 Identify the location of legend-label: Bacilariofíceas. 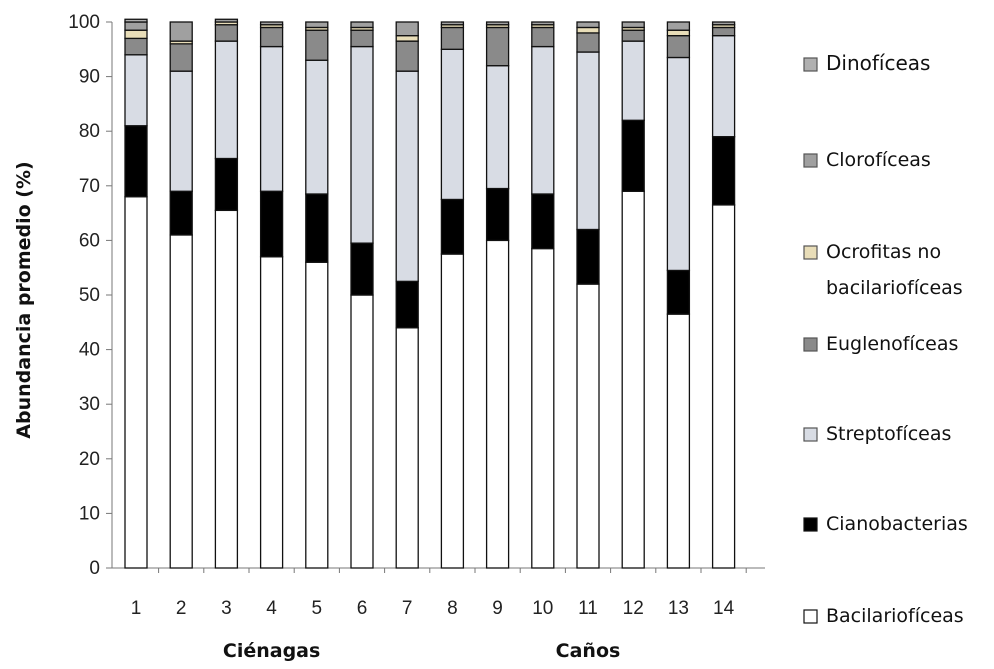
(895, 616).